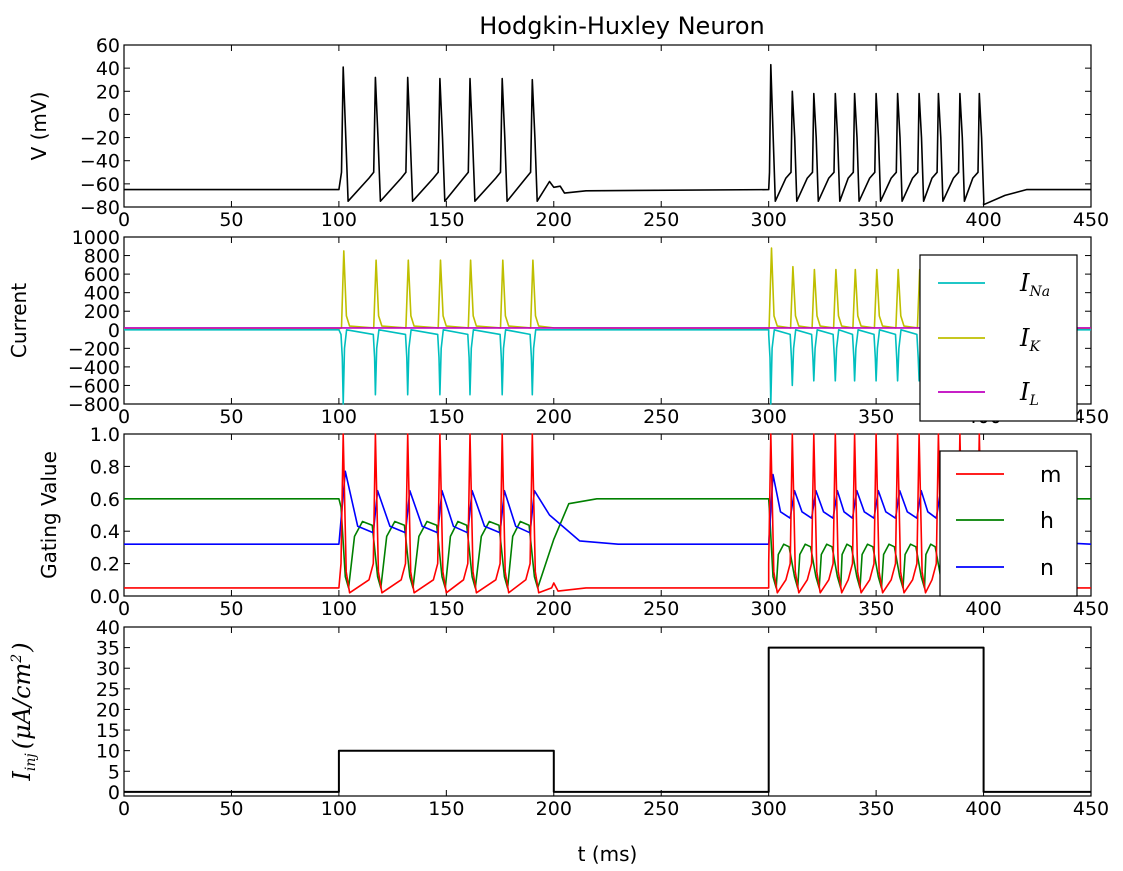 Image resolution: width=1123 pixels, height=871 pixels. Describe the element at coordinates (608, 854) in the screenshot. I see `x-axis-label: t (ms)` at that location.